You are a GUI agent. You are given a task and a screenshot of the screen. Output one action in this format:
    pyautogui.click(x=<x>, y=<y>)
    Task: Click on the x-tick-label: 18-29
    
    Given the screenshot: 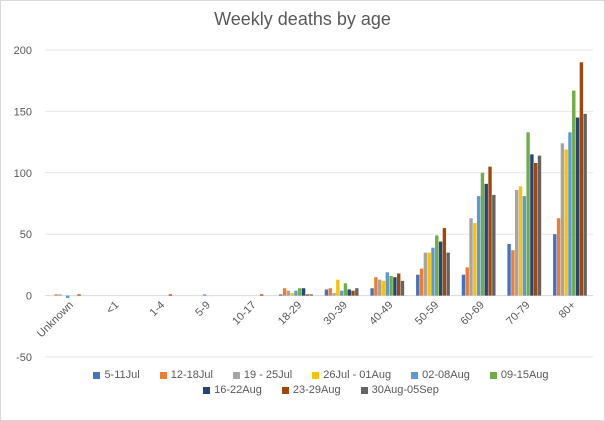 What is the action you would take?
    pyautogui.click(x=290, y=313)
    